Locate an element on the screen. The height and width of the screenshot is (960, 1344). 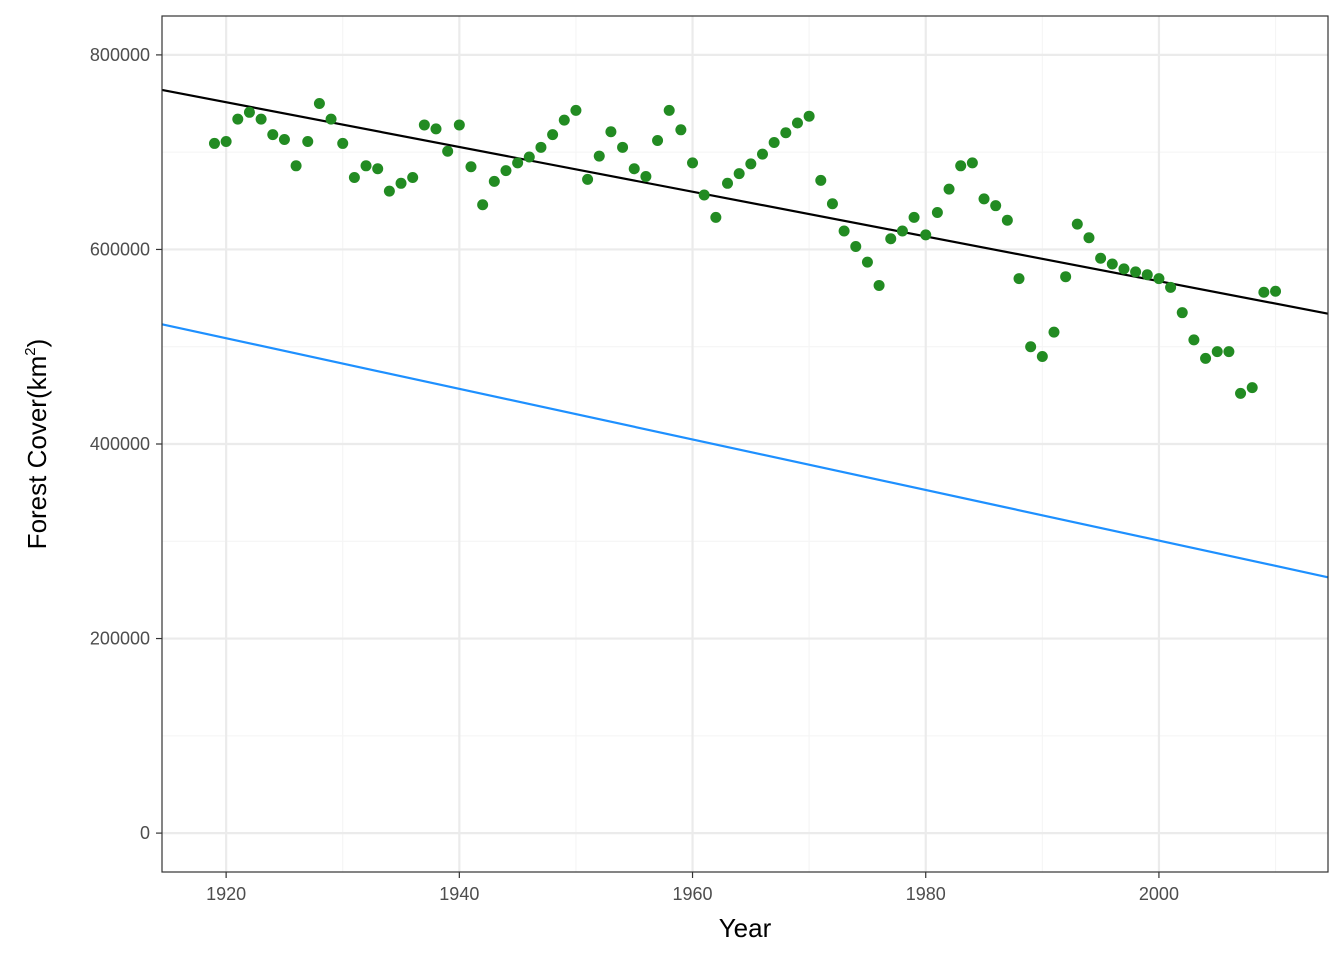
y-axis-title-unit: km is located at coordinates (37, 373).